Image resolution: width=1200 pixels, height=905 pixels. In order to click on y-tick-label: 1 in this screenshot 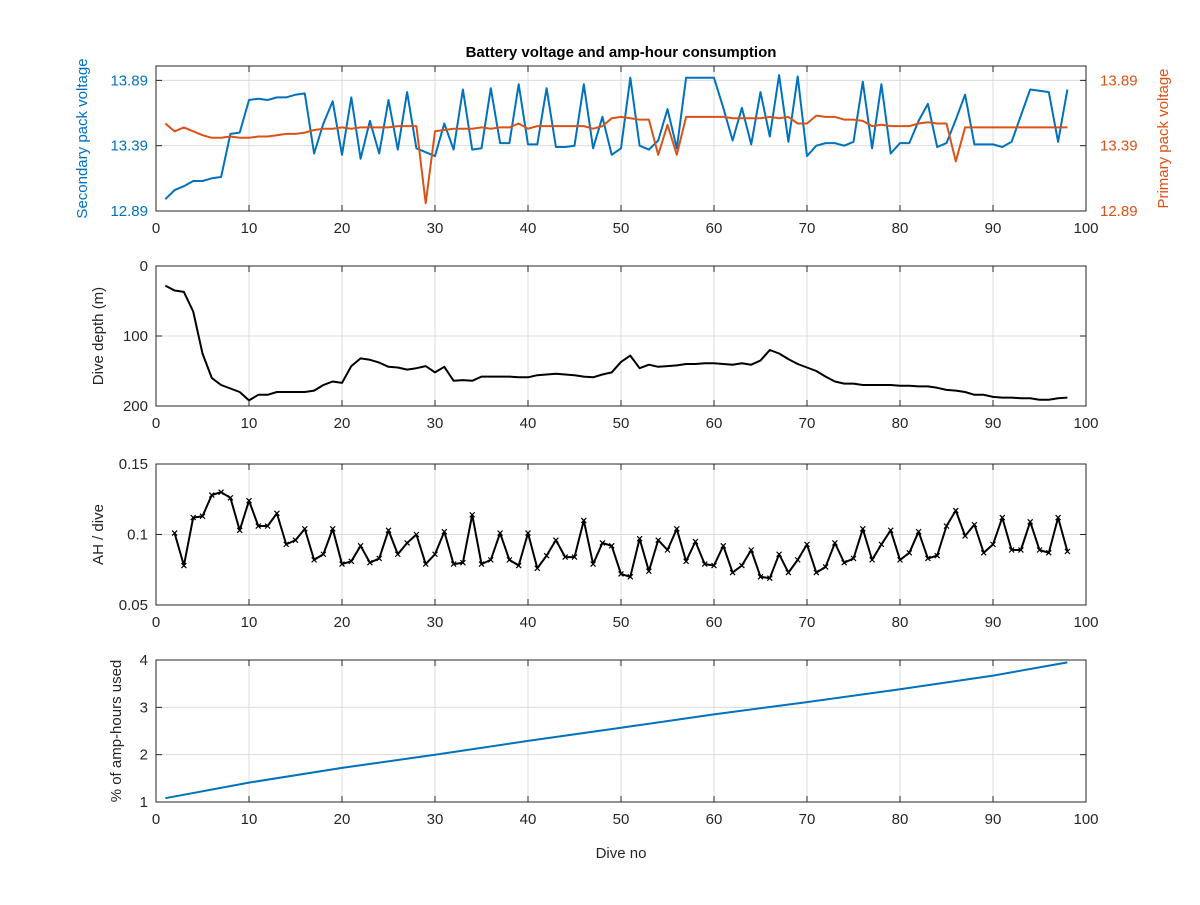, I will do `click(144, 802)`.